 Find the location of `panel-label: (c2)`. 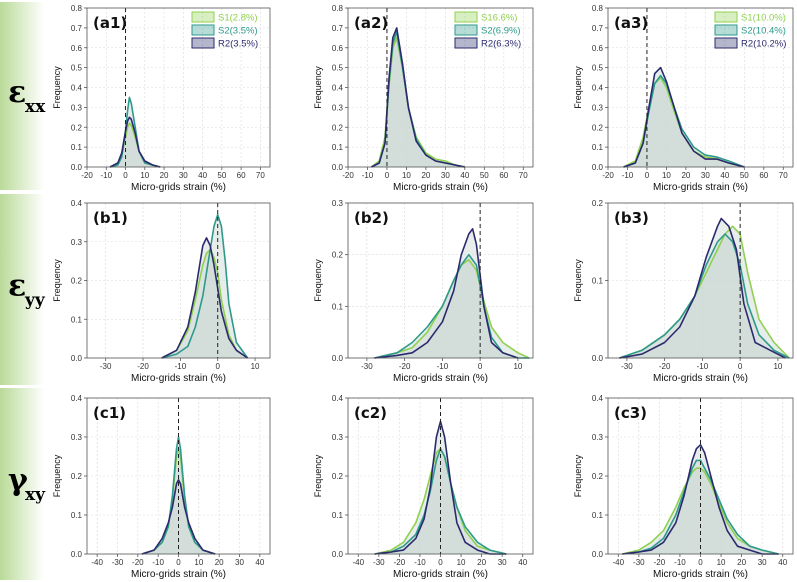

panel-label: (c2) is located at coordinates (370, 413).